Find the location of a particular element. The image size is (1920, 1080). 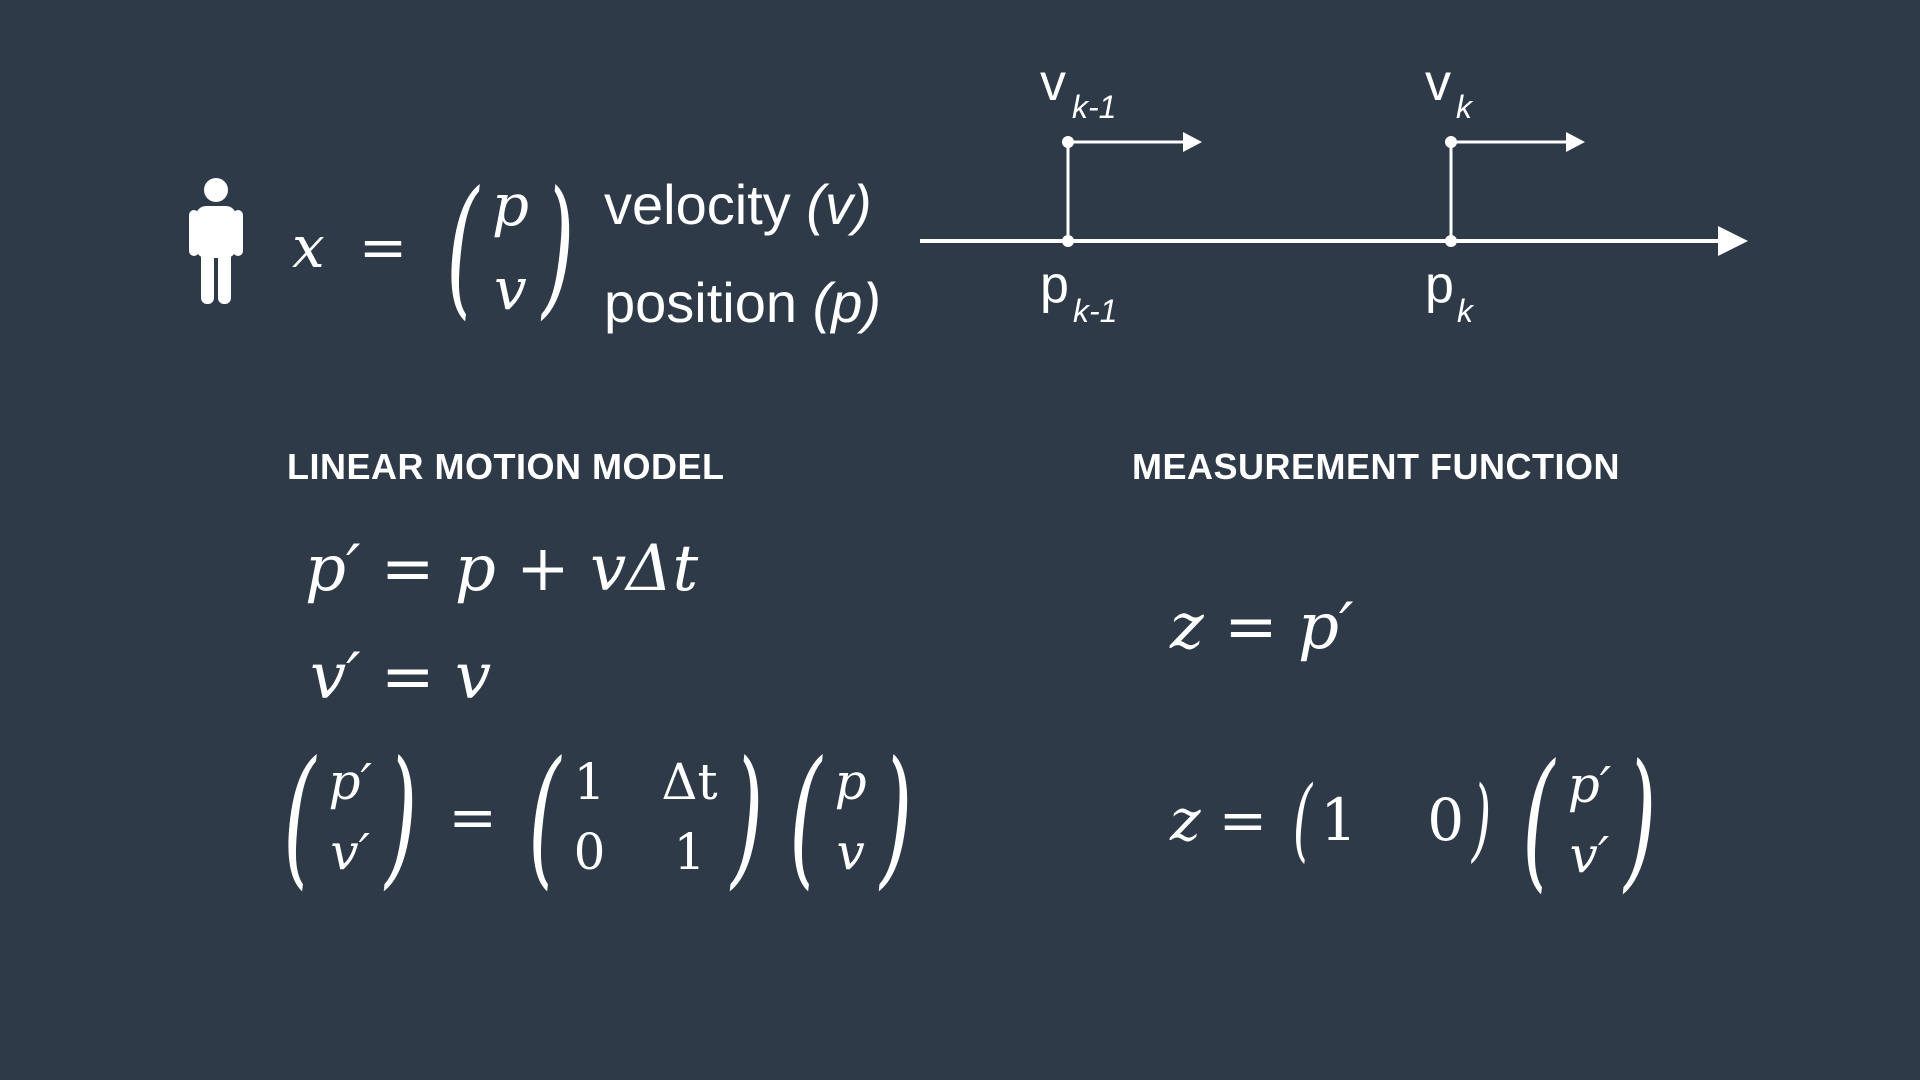

velocity-label: velocity (v) is located at coordinates (738, 204).